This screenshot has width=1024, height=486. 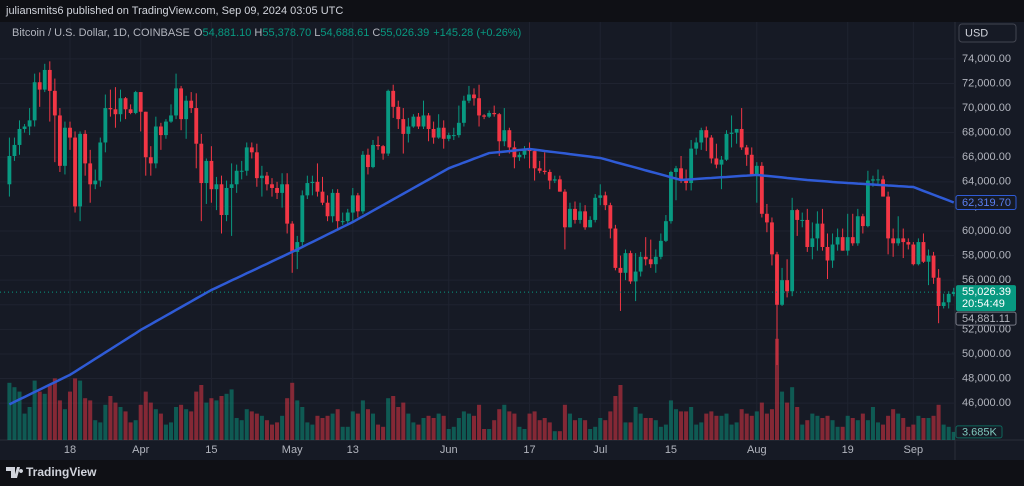 What do you see at coordinates (292, 450) in the screenshot?
I see `x-tick-label: May` at bounding box center [292, 450].